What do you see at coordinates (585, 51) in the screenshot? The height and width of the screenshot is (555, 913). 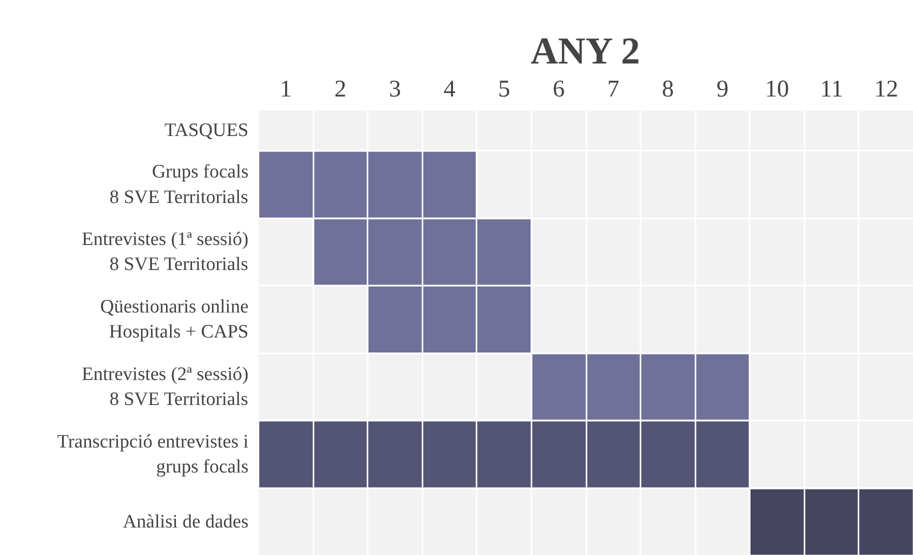 I see `chart-title: ANY 2` at bounding box center [585, 51].